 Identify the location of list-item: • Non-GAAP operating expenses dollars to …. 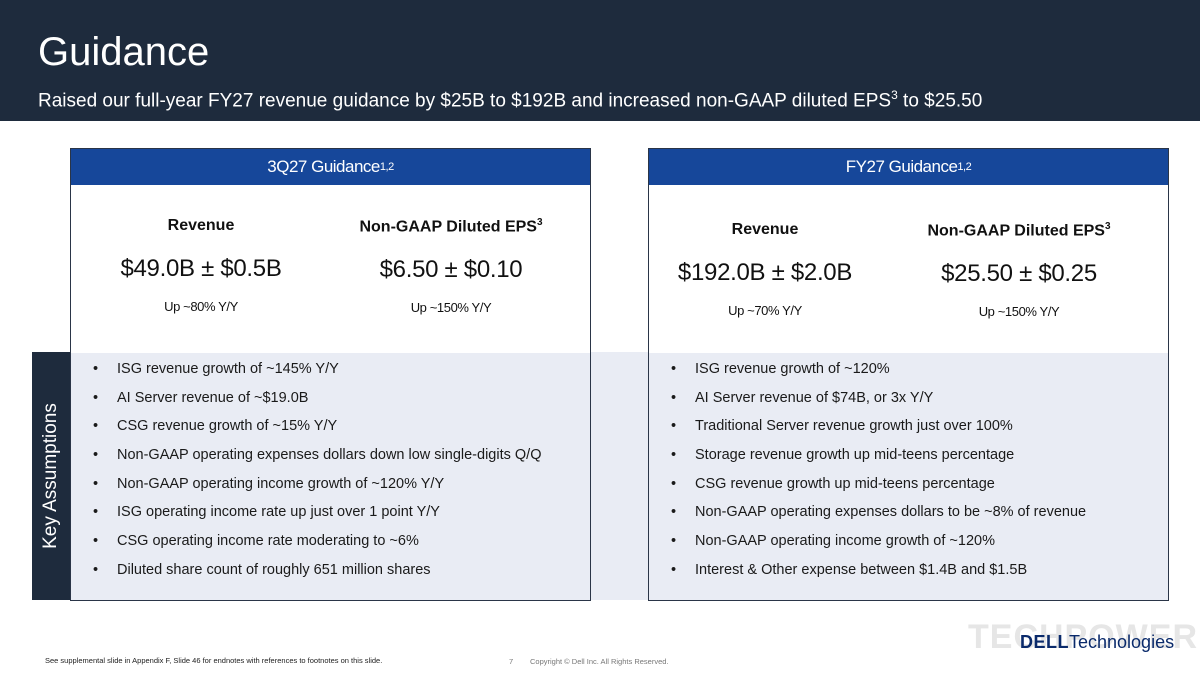
(878, 512).